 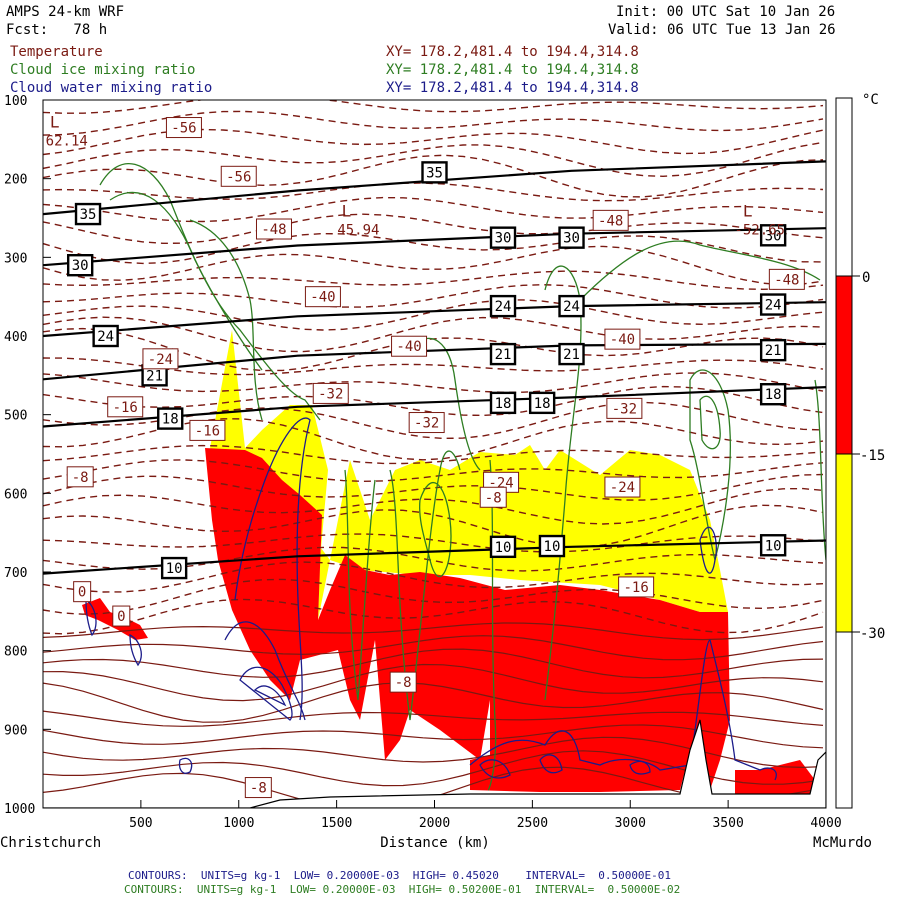 What do you see at coordinates (15, 652) in the screenshot?
I see `y-tick-label-800: 800` at bounding box center [15, 652].